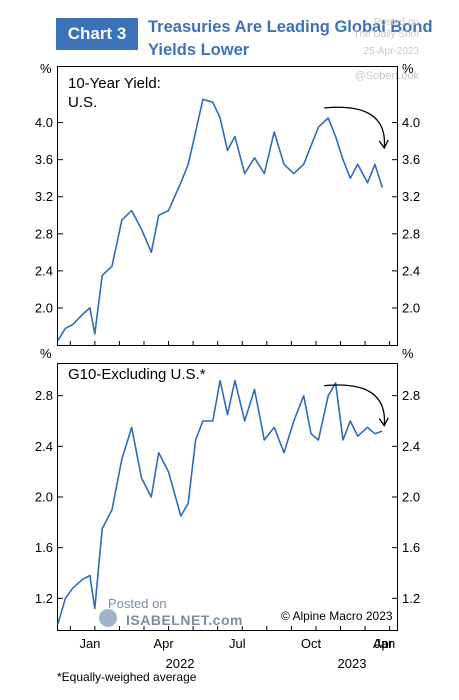 This screenshot has height=700, width=459. Describe the element at coordinates (44, 196) in the screenshot. I see `us-ytick-label-left: 3.2` at that location.